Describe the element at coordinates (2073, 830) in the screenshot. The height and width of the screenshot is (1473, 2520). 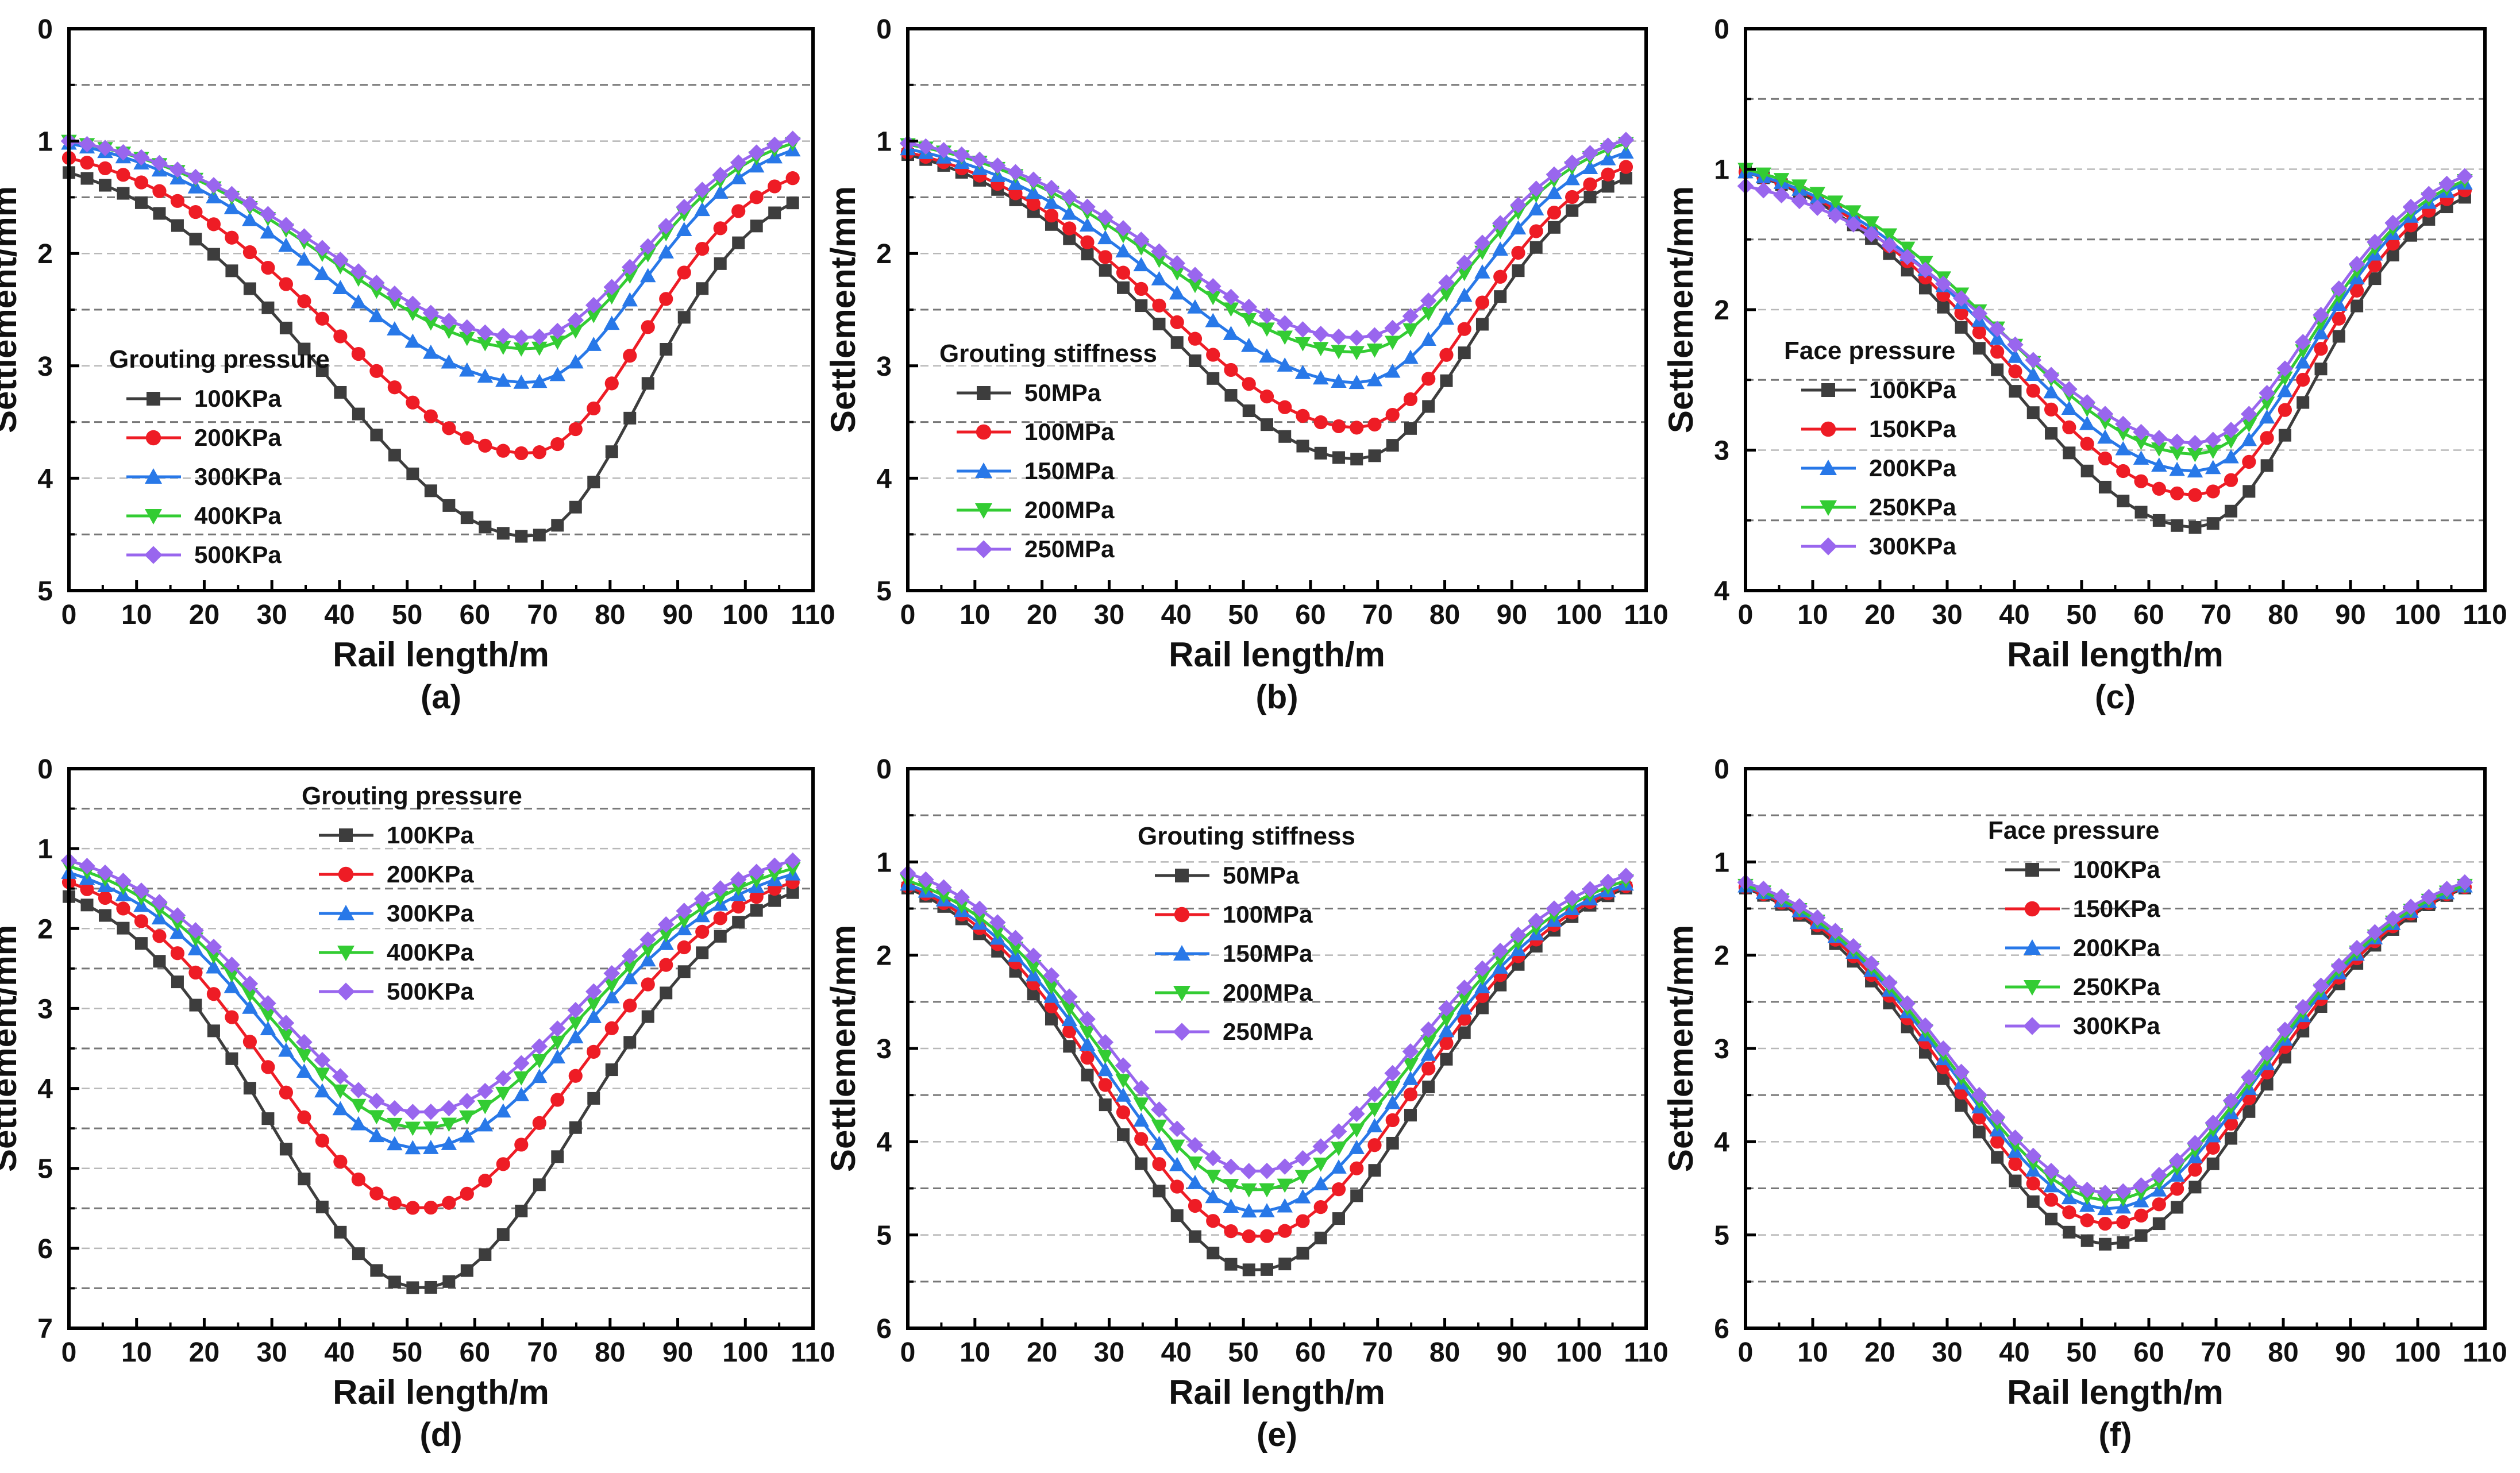
I see `legend-title: Face pressure` at that location.